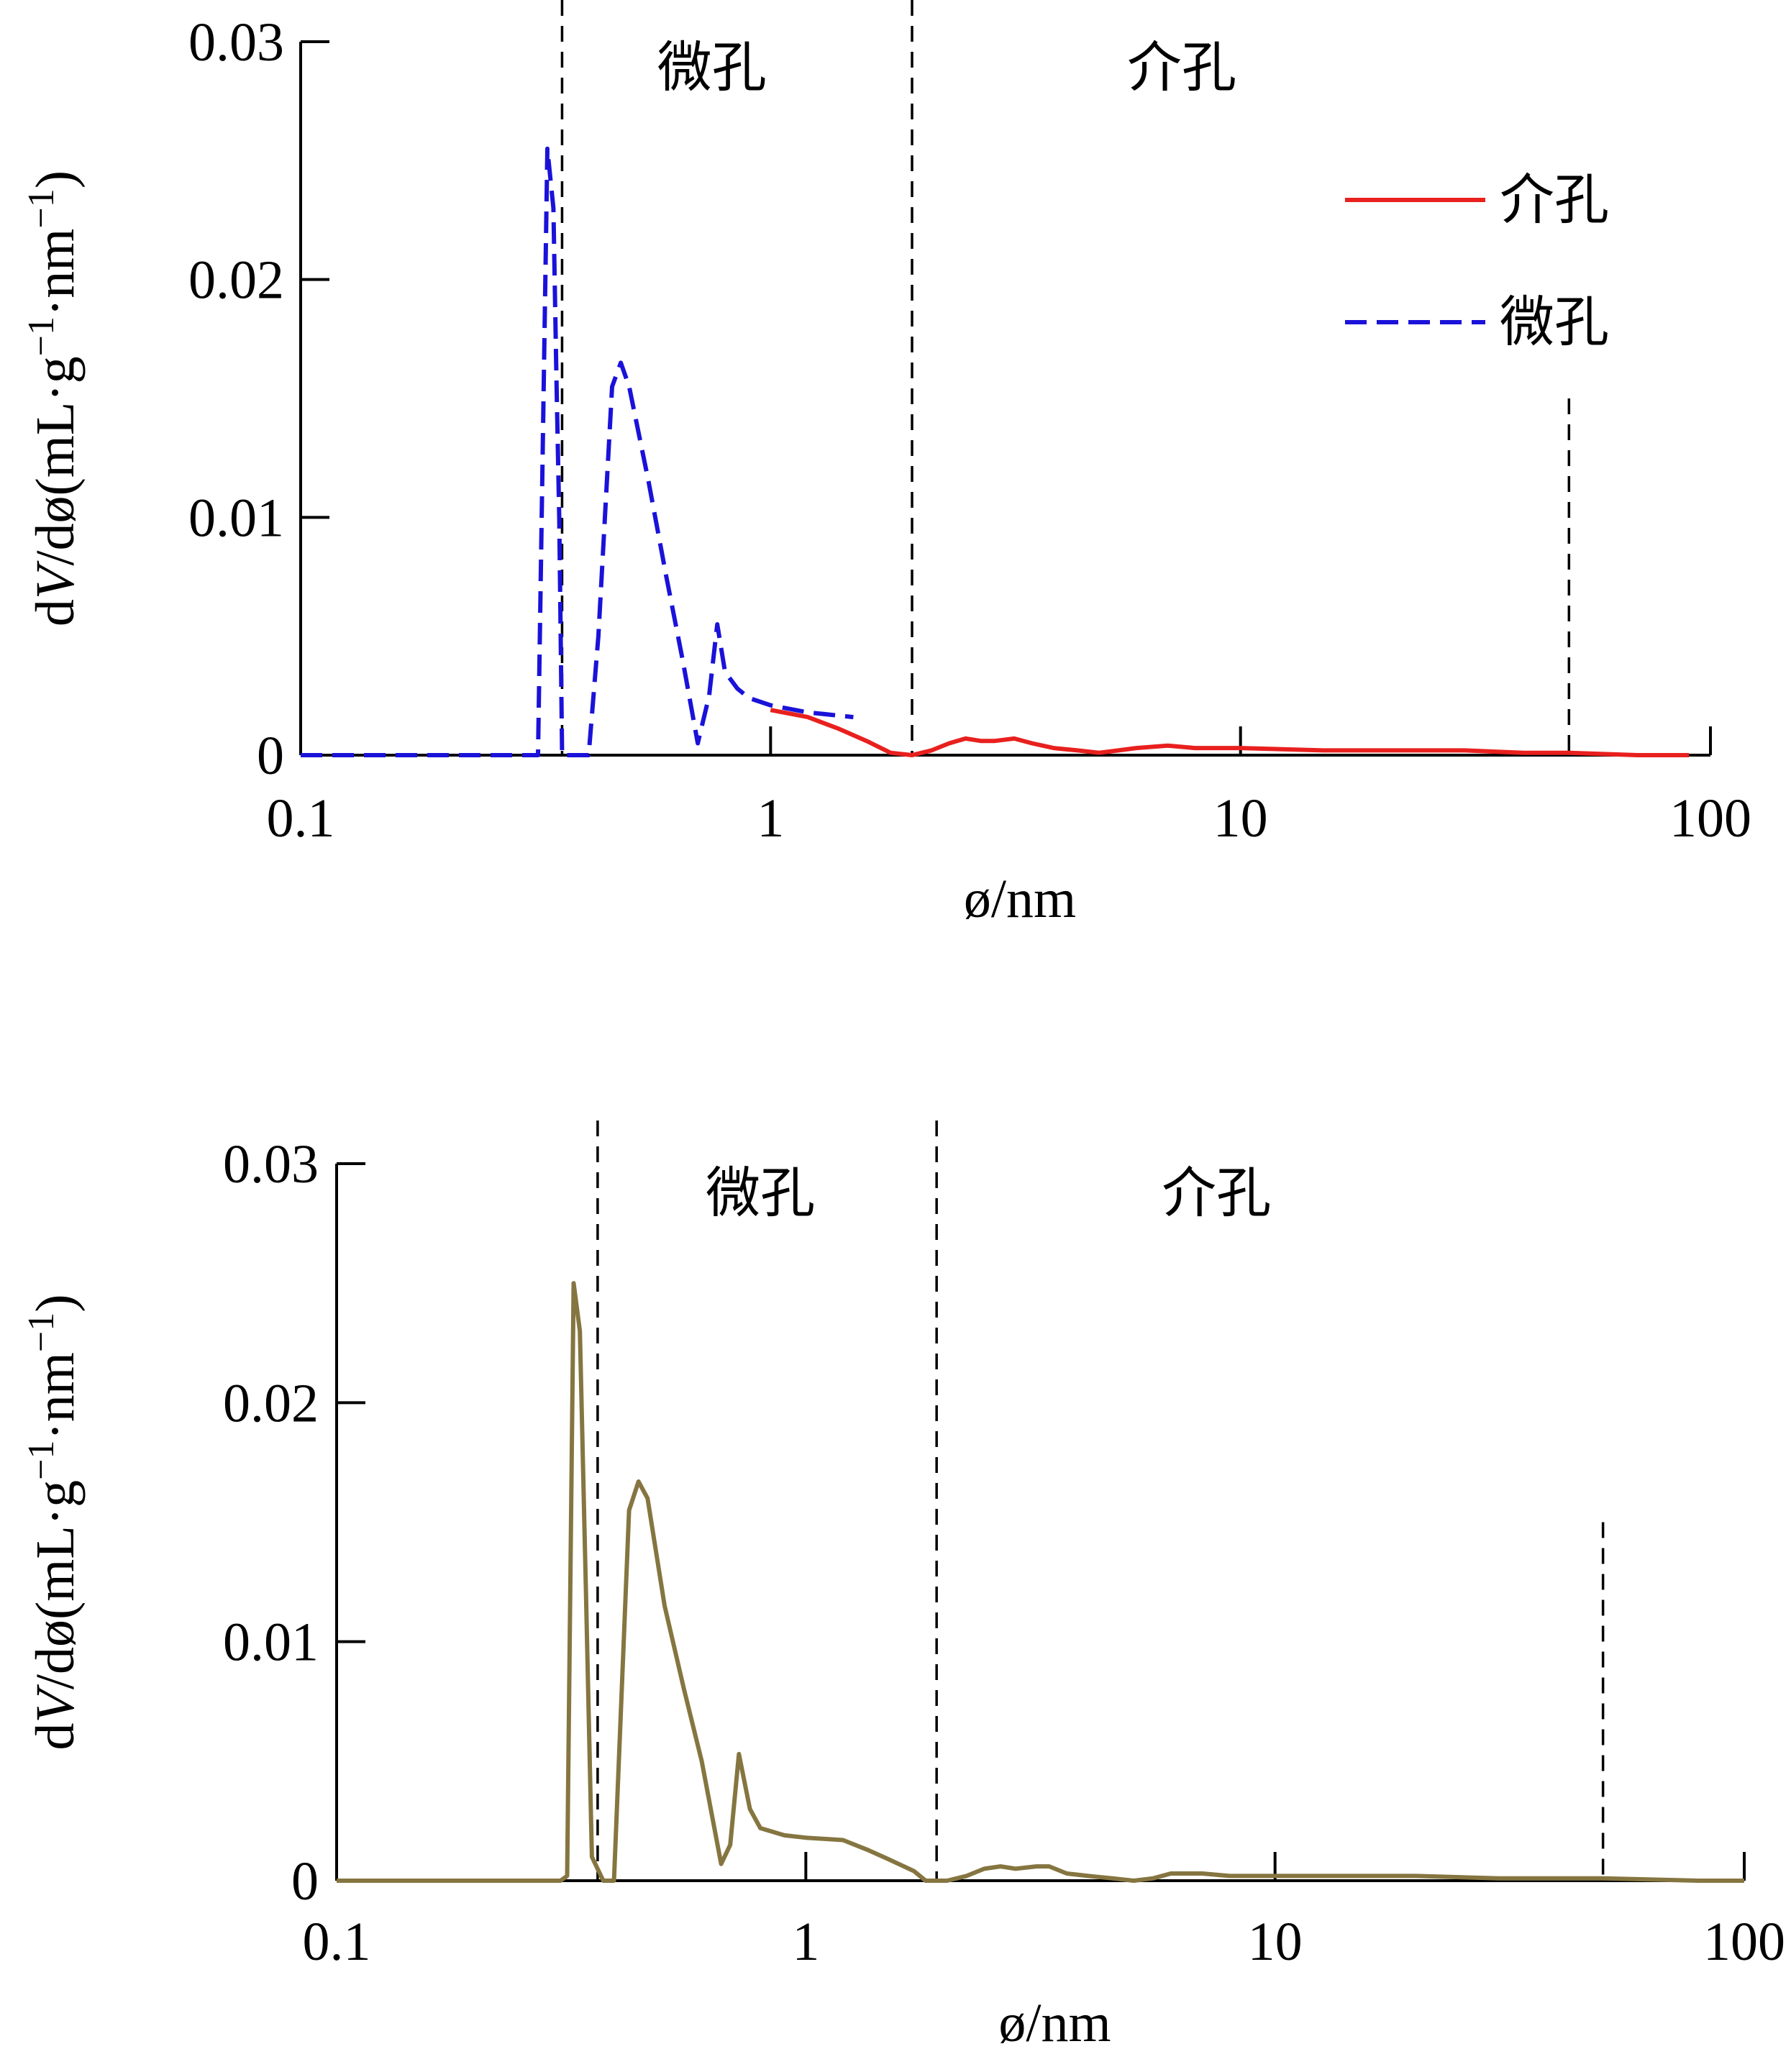 Image resolution: width=1791 pixels, height=2072 pixels. Describe the element at coordinates (1555, 323) in the screenshot. I see `legend-label: 微孔` at that location.